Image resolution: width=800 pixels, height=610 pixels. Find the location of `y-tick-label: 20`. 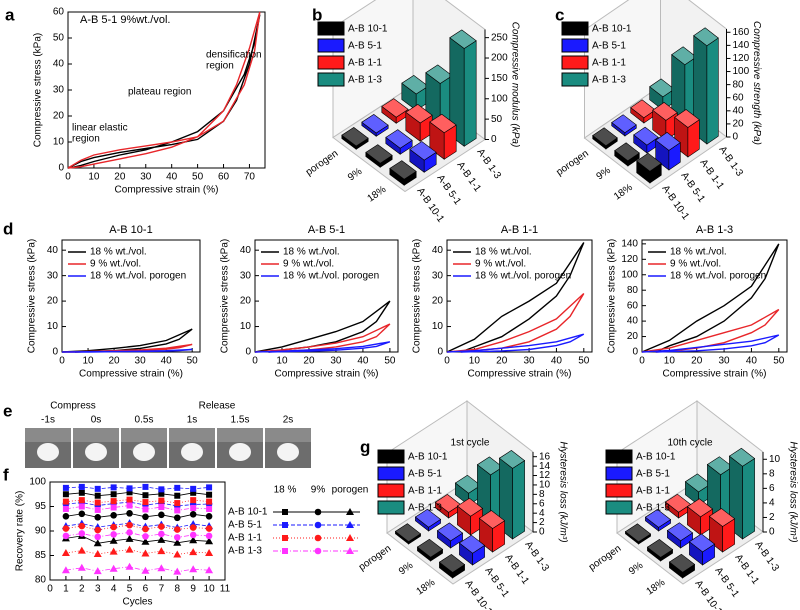

y-tick-label: 20 is located at coordinates (633, 336).